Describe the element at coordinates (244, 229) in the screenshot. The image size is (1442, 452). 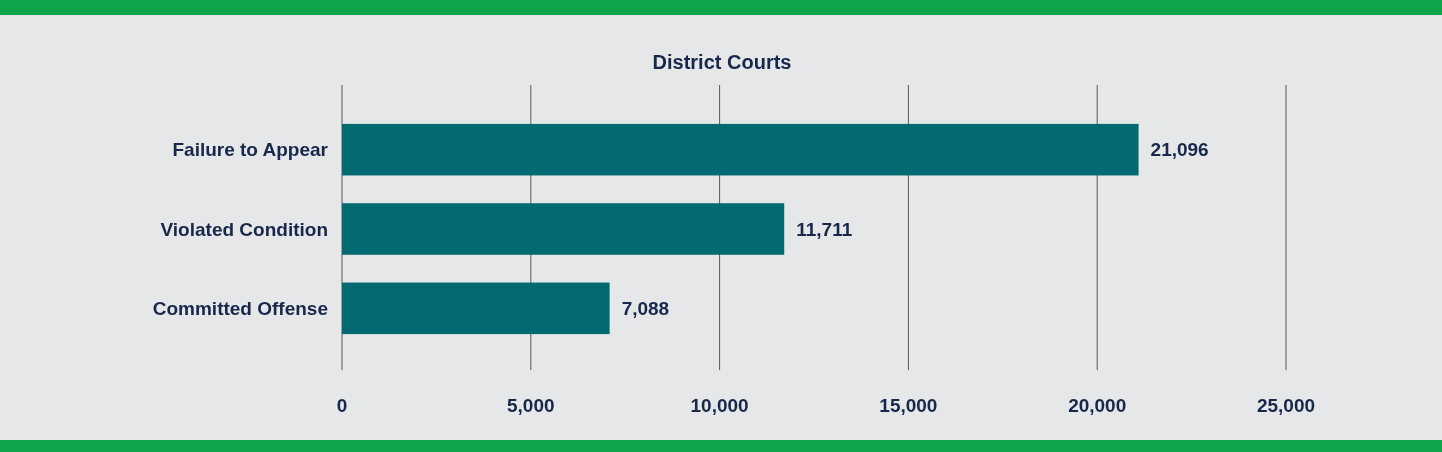
I see `y-tick-label: Violated Condition` at that location.